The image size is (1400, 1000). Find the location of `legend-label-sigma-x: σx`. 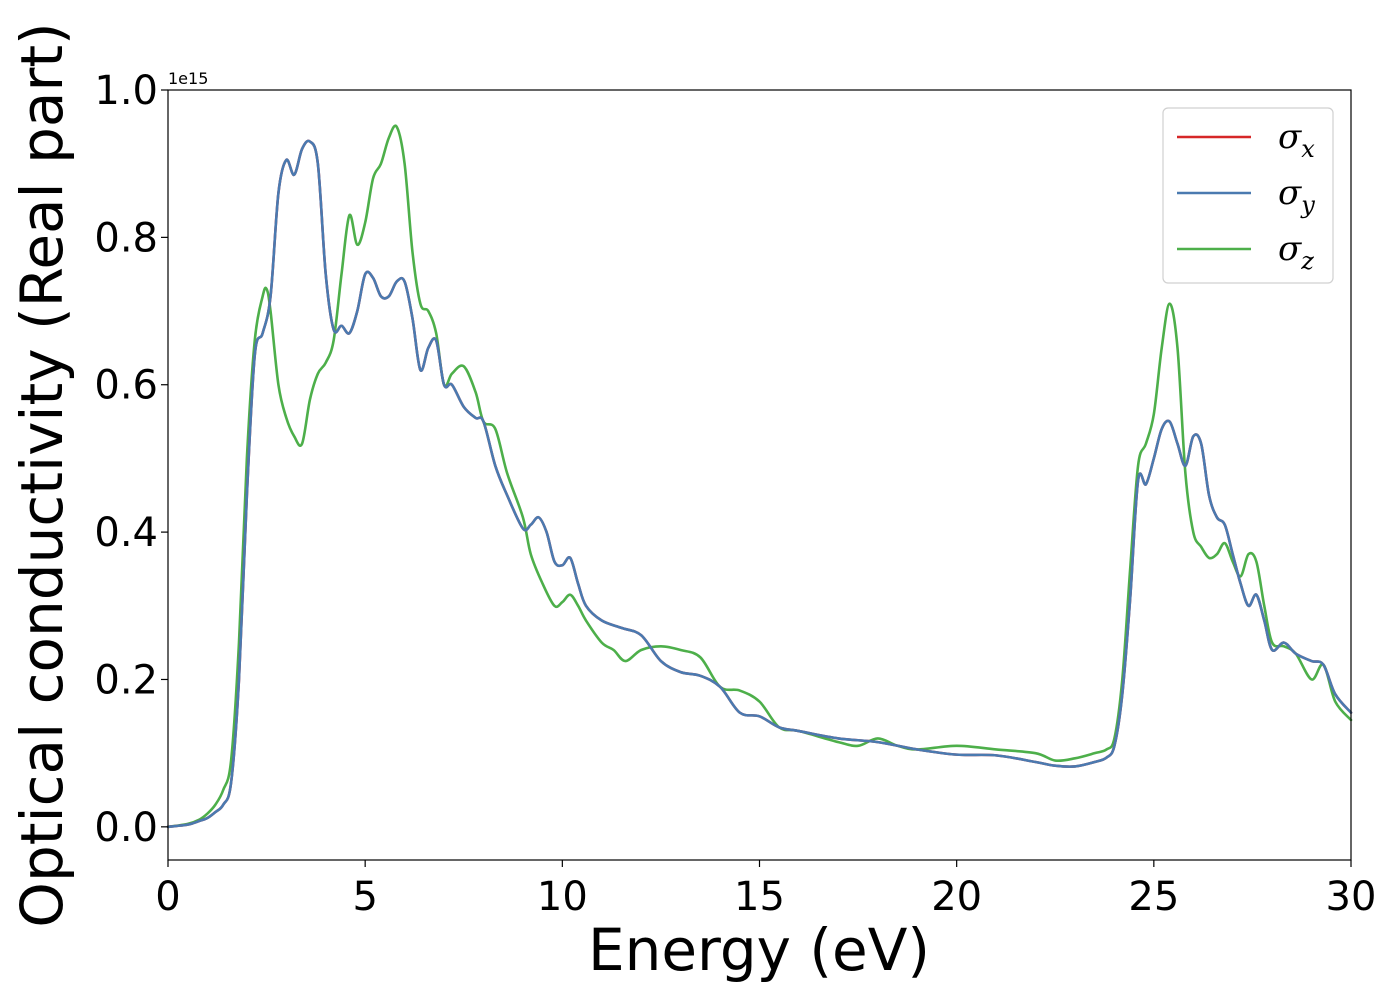

legend-label-sigma-x: σx is located at coordinates (1296, 140).